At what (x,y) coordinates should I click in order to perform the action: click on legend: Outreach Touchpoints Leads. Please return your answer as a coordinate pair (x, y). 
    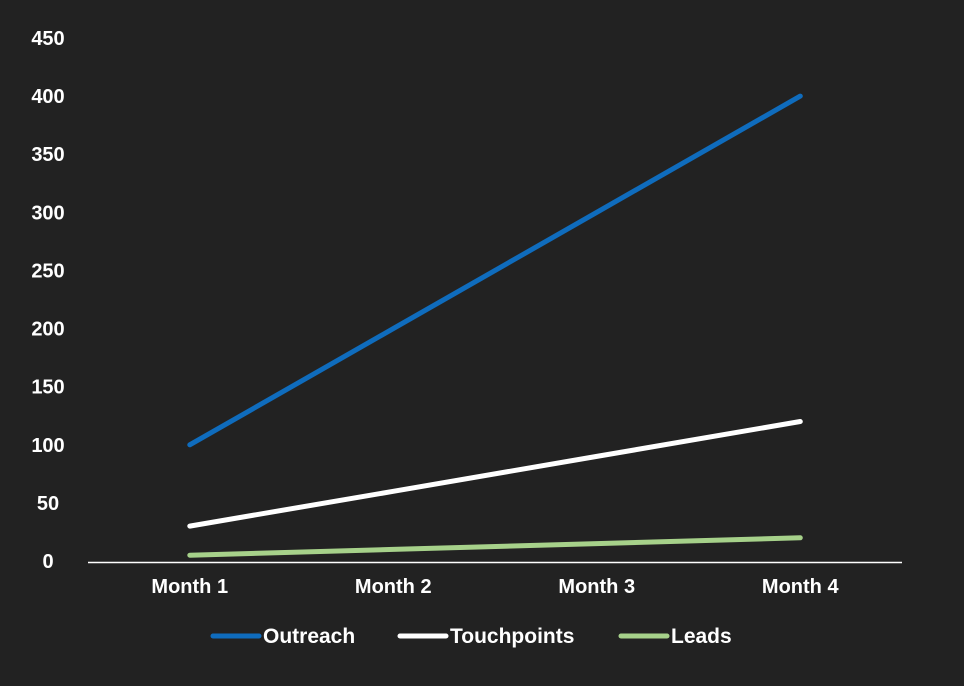
    Looking at the image, I should click on (471, 636).